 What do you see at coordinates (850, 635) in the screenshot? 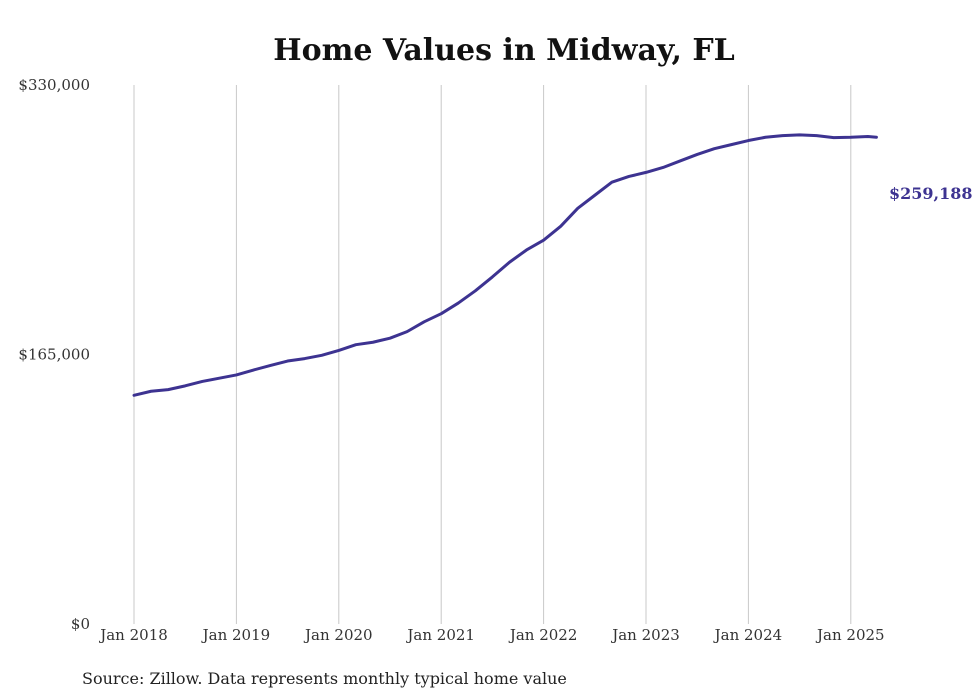
I see `x-tick-label: Jan 2025` at bounding box center [850, 635].